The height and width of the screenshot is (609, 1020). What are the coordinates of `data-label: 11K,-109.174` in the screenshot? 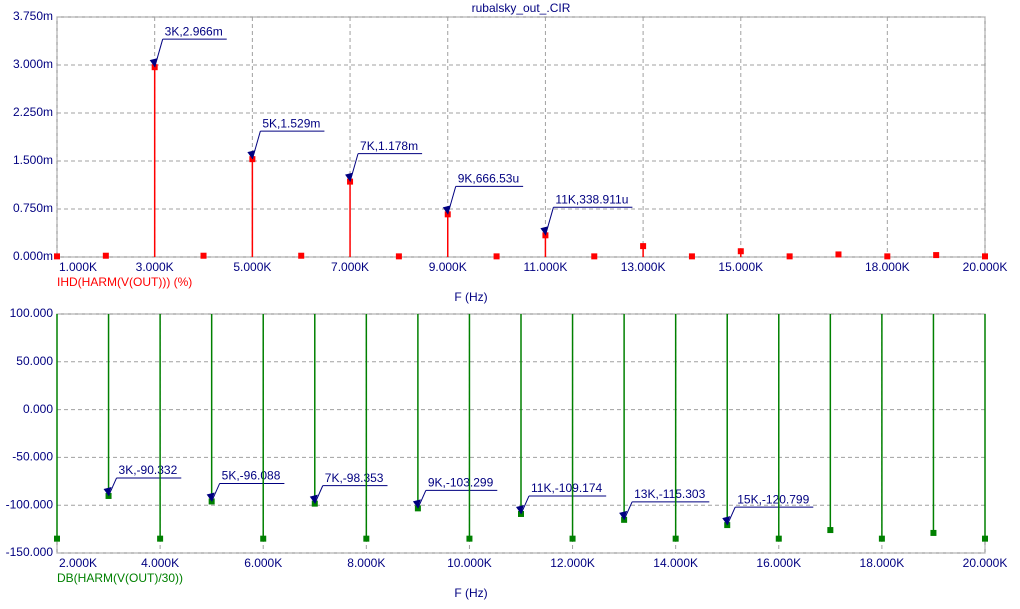 It's located at (566, 488).